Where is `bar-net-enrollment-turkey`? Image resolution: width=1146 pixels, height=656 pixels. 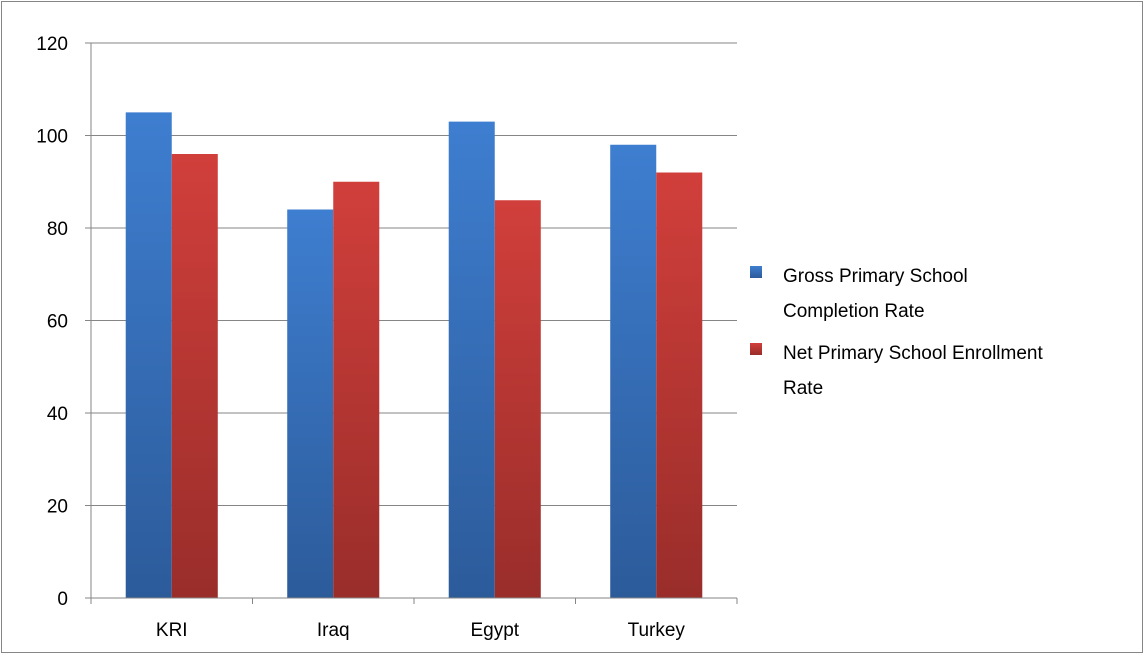 bar-net-enrollment-turkey is located at coordinates (679, 385).